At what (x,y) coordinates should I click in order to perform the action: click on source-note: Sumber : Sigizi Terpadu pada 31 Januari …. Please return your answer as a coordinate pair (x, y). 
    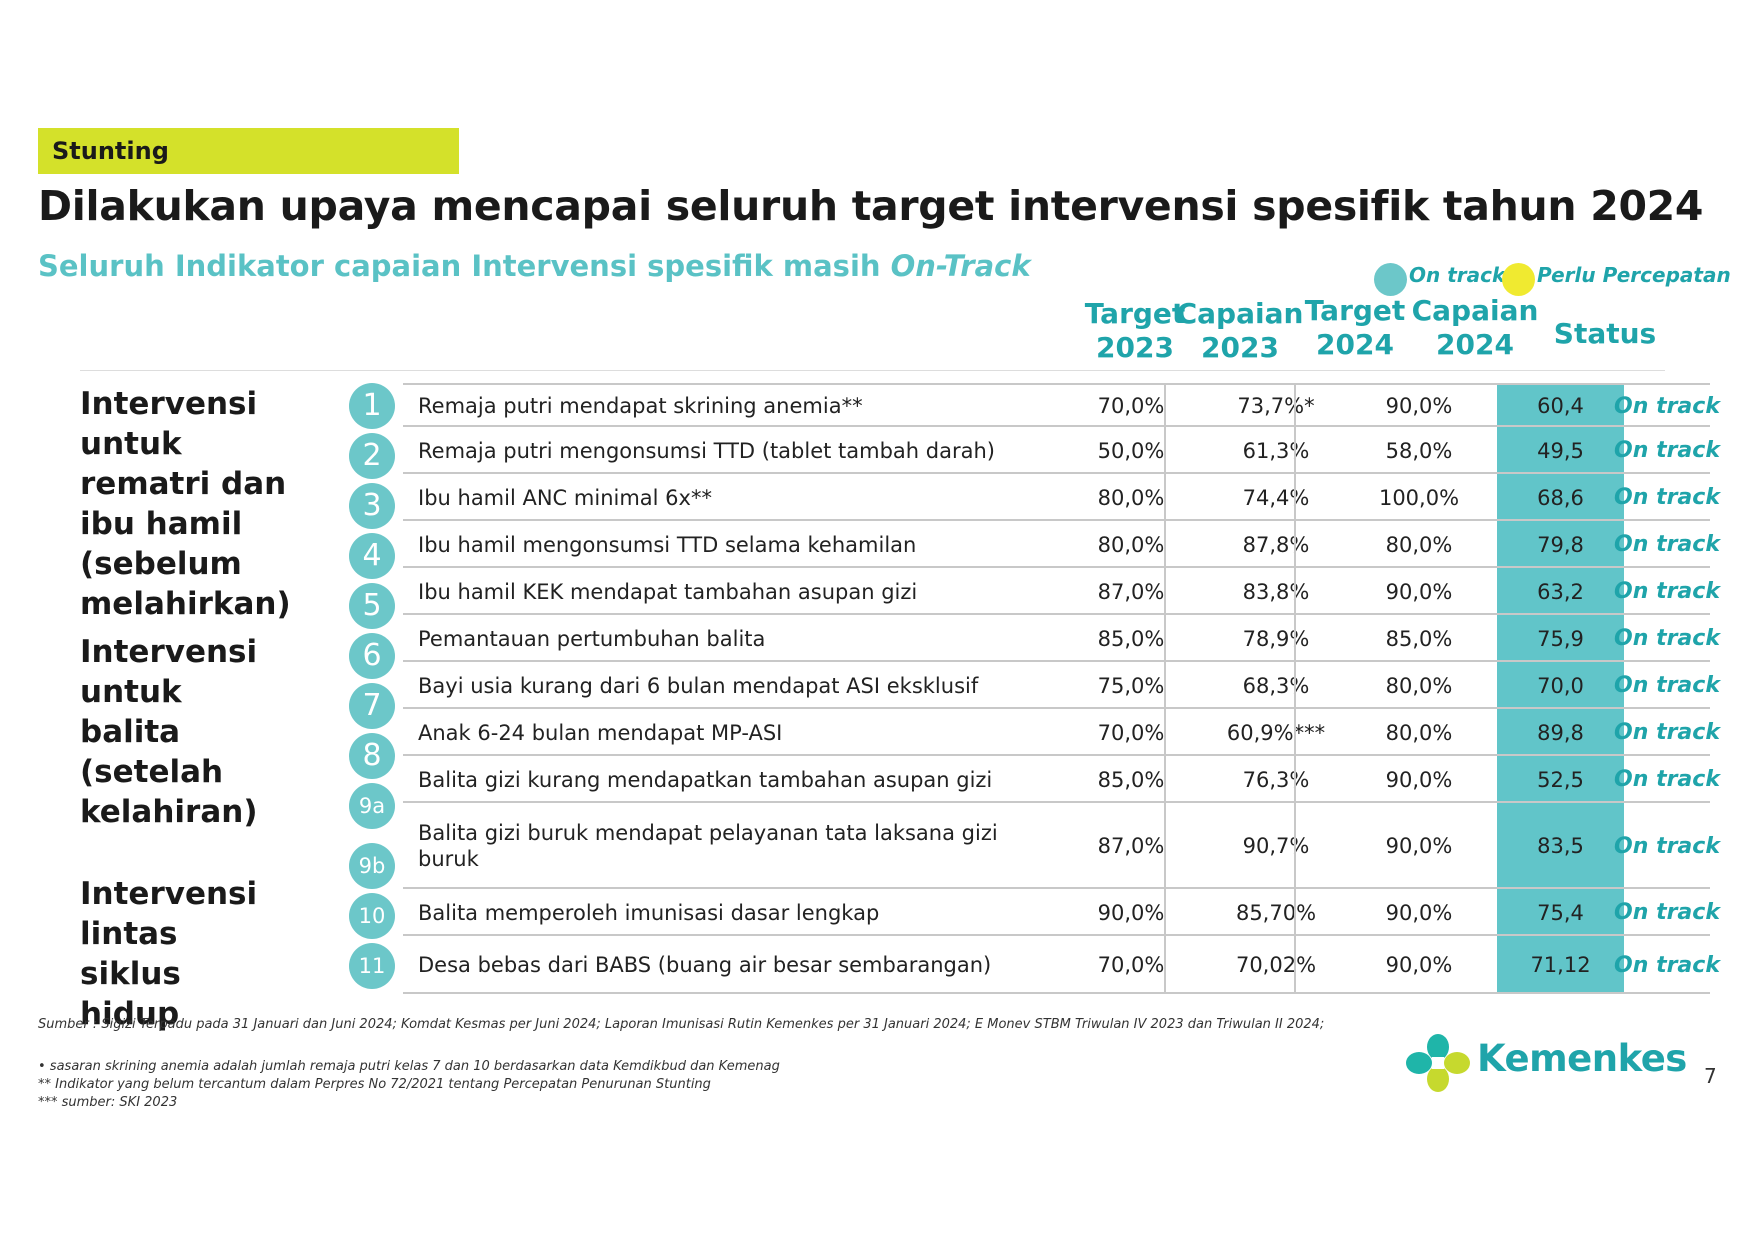
    Looking at the image, I should click on (681, 1024).